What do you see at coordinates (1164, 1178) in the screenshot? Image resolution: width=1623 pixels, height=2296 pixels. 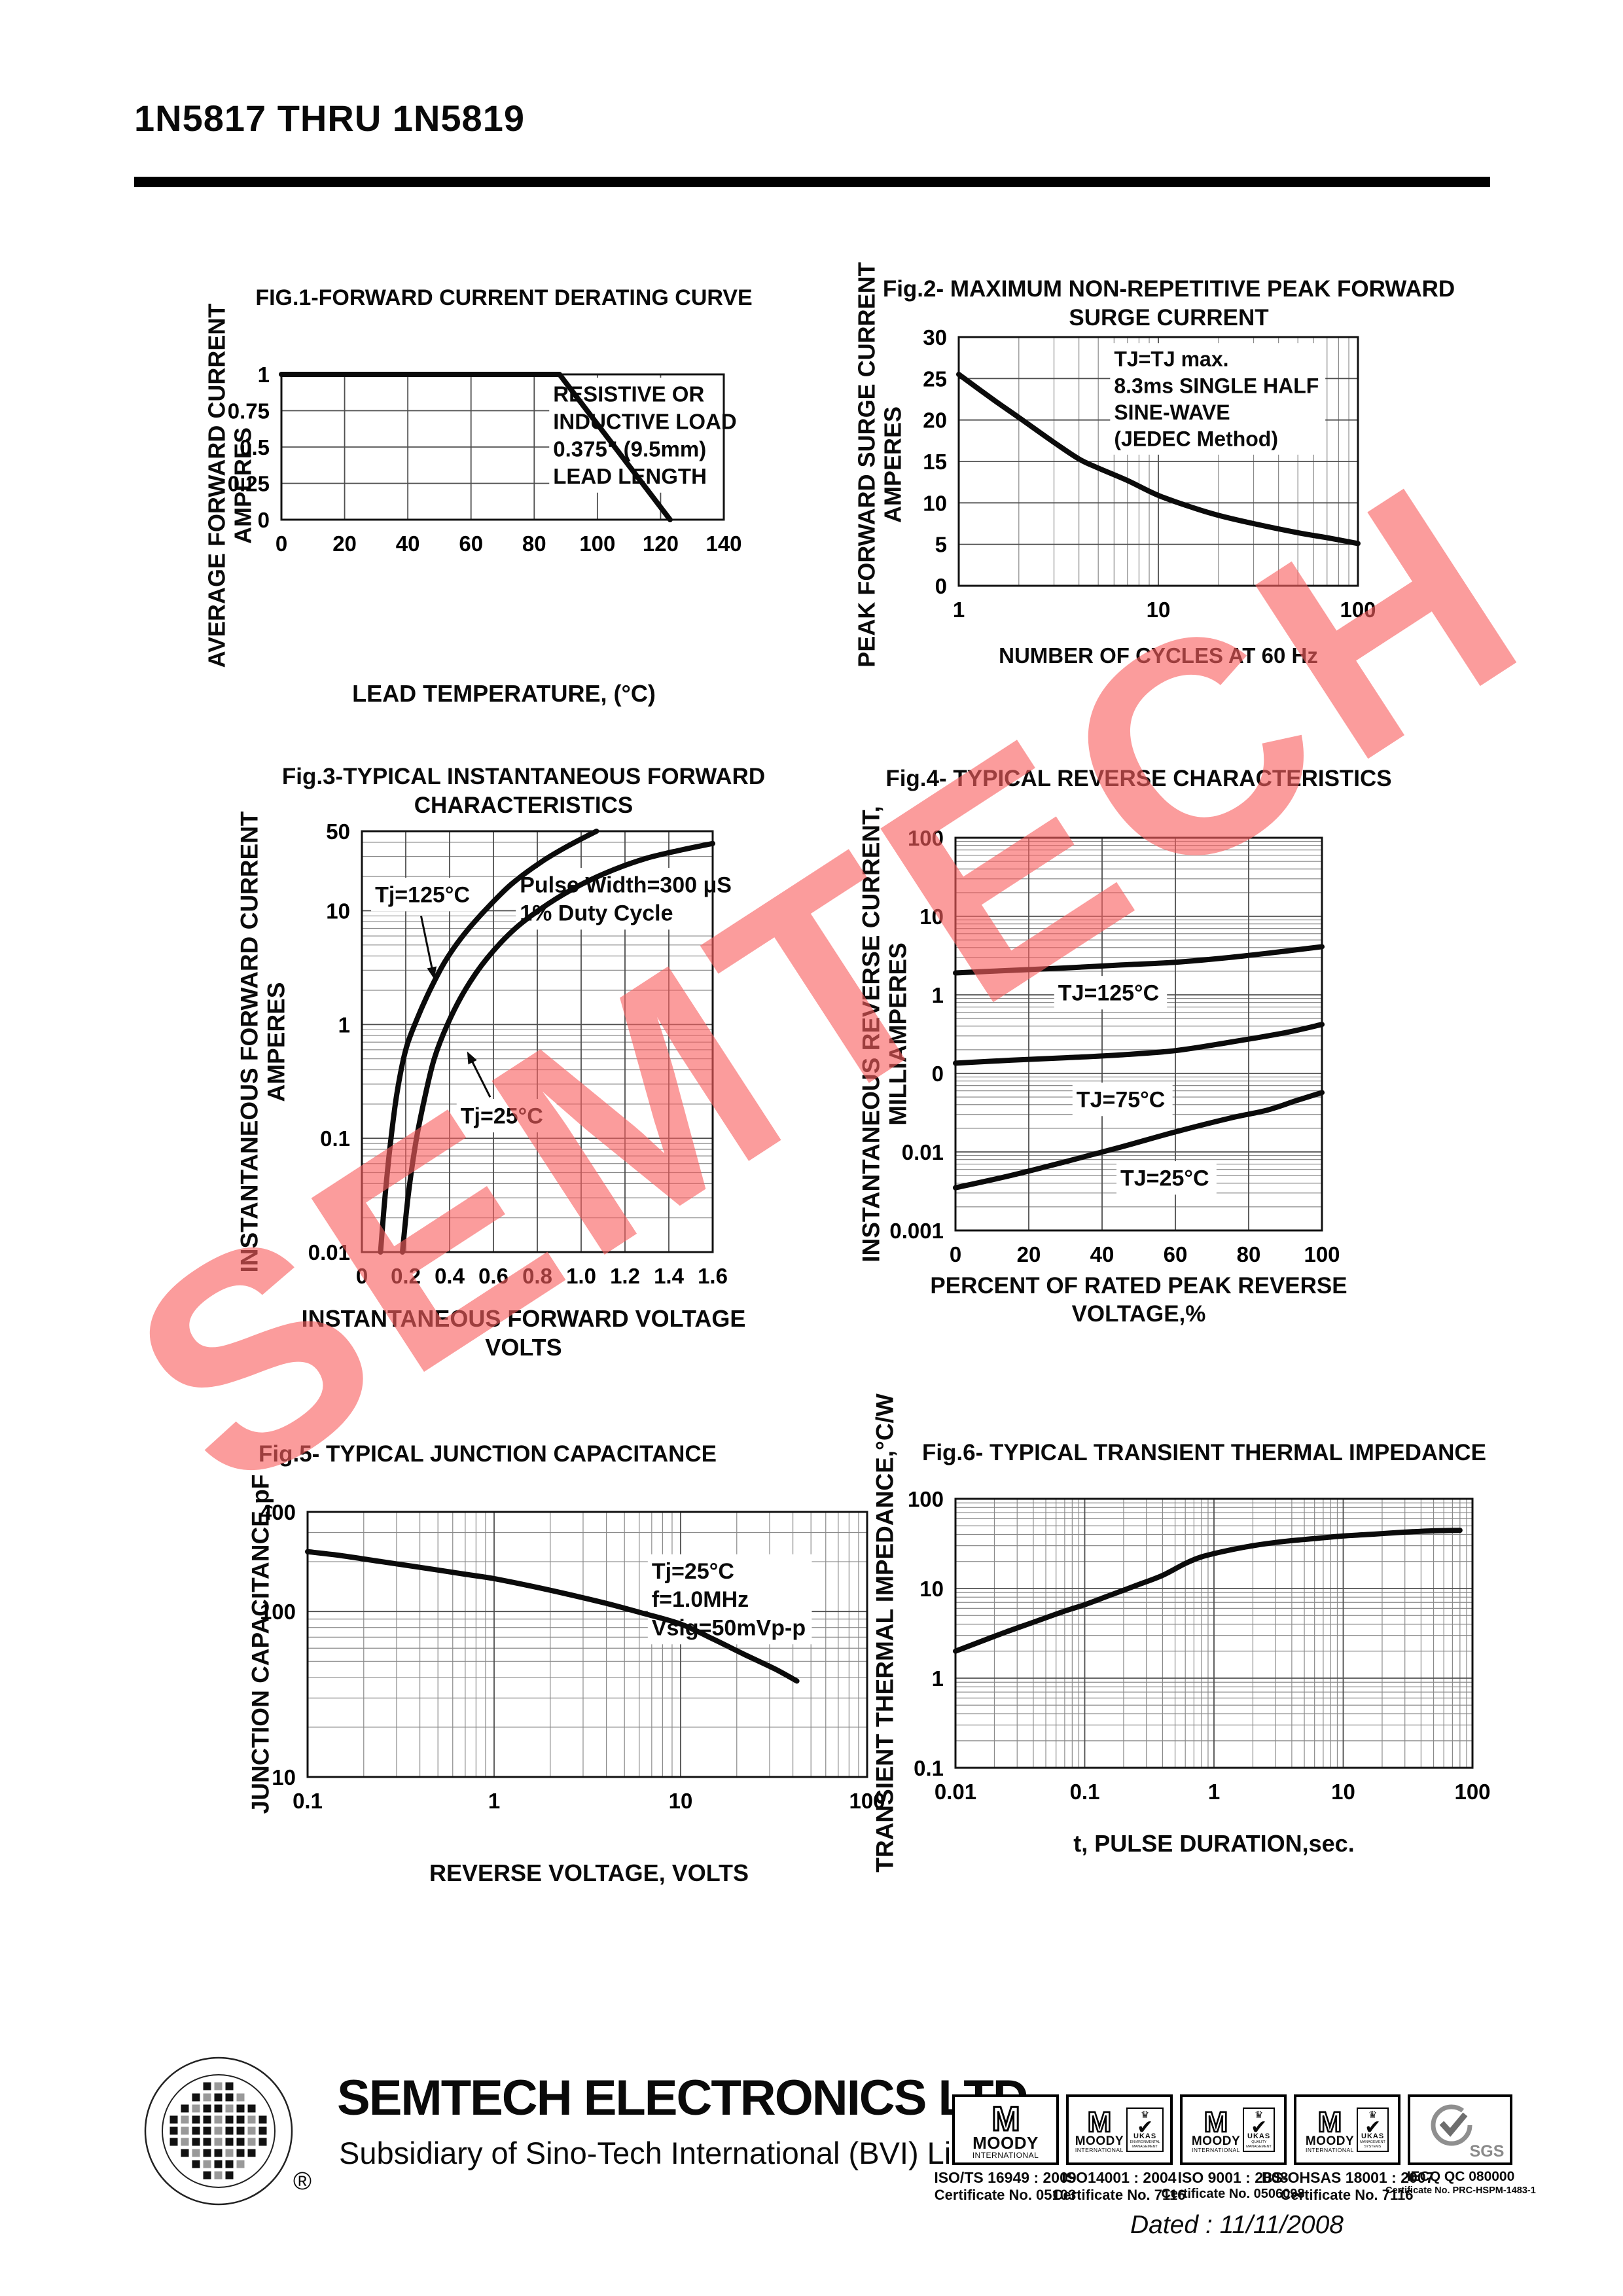 I see `svg-text: TJ=25°C` at bounding box center [1164, 1178].